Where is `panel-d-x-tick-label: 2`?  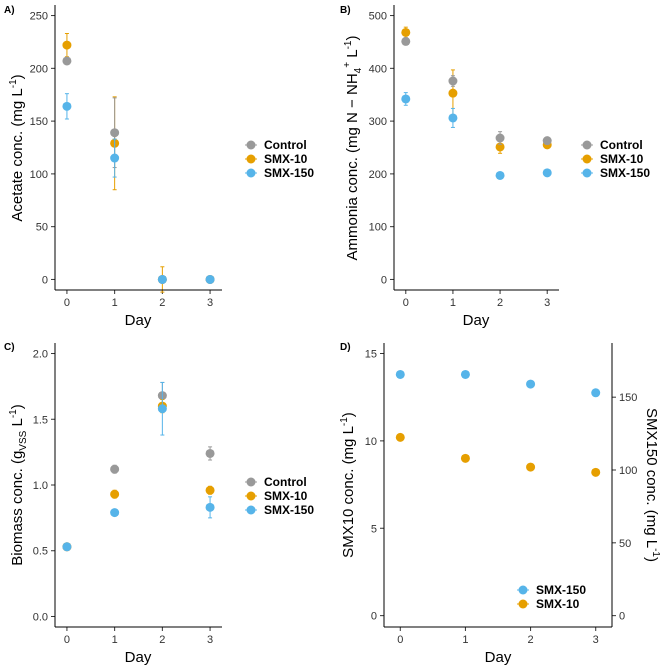 panel-d-x-tick-label: 2 is located at coordinates (531, 640).